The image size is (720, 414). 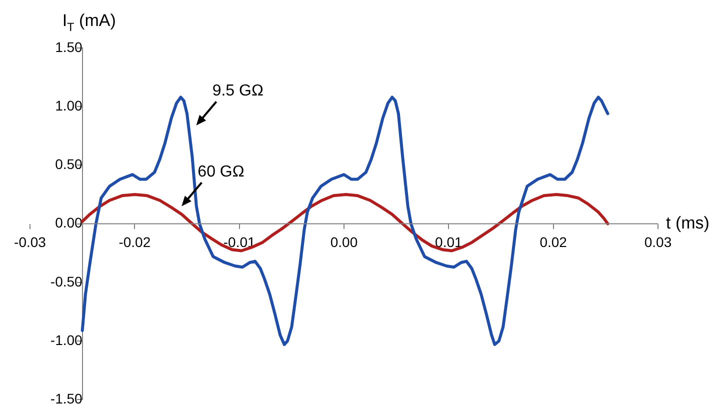 I want to click on y-tick-label: 1.50, so click(x=69, y=46).